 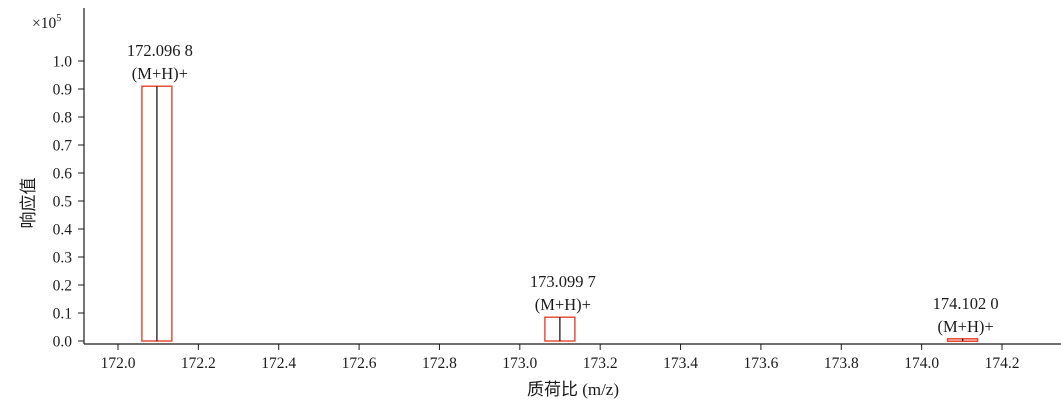 I want to click on peak: 174.102 0 (M+H)+, so click(x=966, y=318).